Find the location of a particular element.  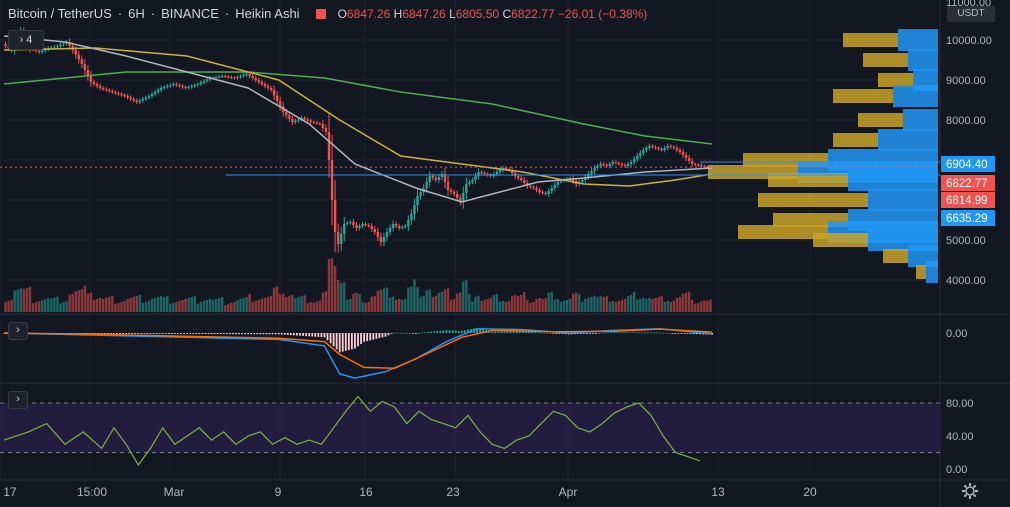

time-axis-label: 16 is located at coordinates (366, 492).